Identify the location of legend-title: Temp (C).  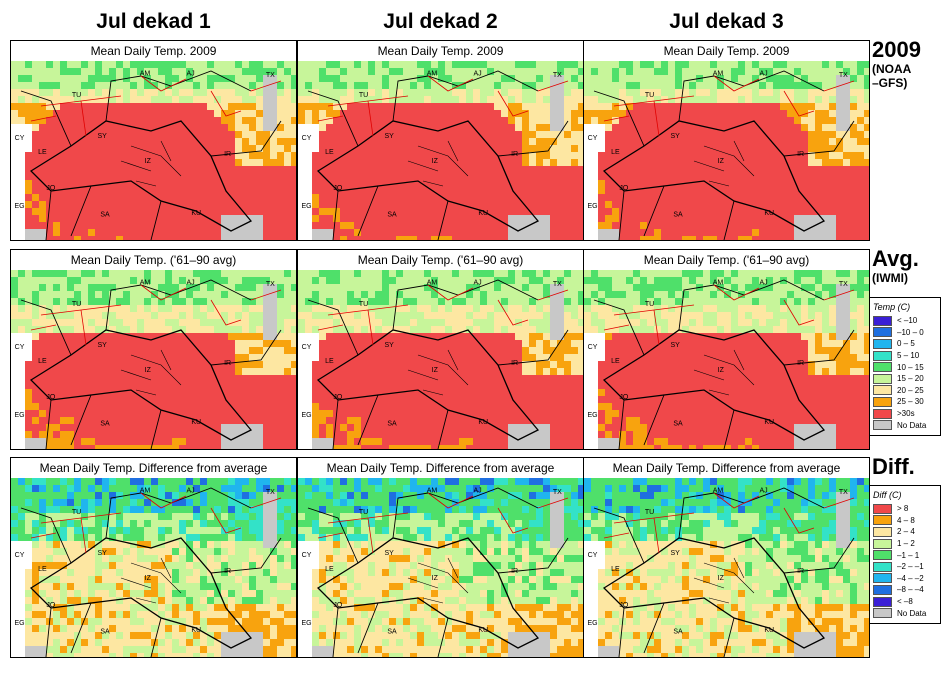
(892, 307).